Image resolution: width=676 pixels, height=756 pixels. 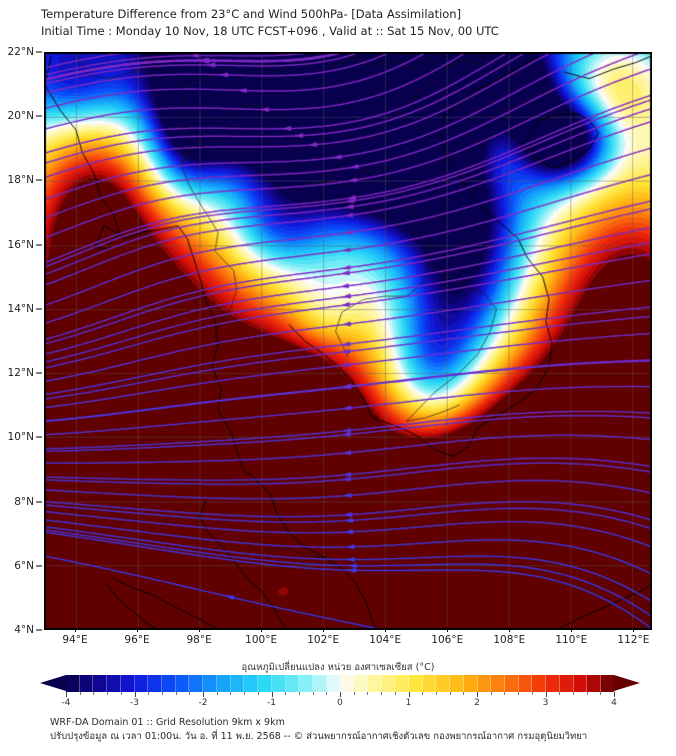 I want to click on colorbar-extend-high-icon, so click(x=627, y=683).